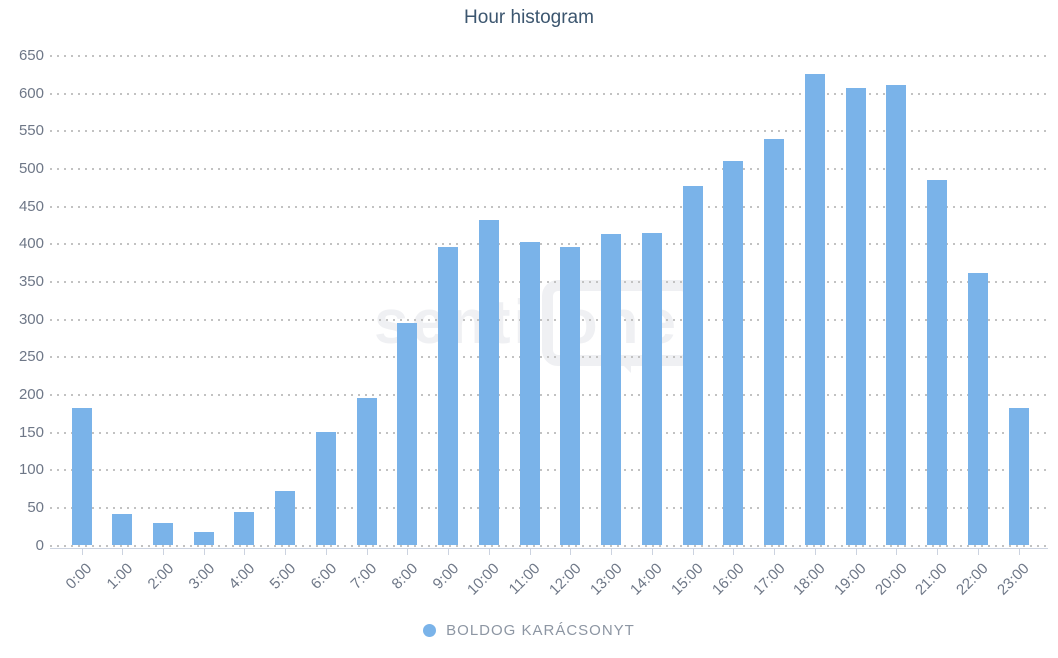  What do you see at coordinates (1013, 579) in the screenshot?
I see `x-axis-label: 23:00` at bounding box center [1013, 579].